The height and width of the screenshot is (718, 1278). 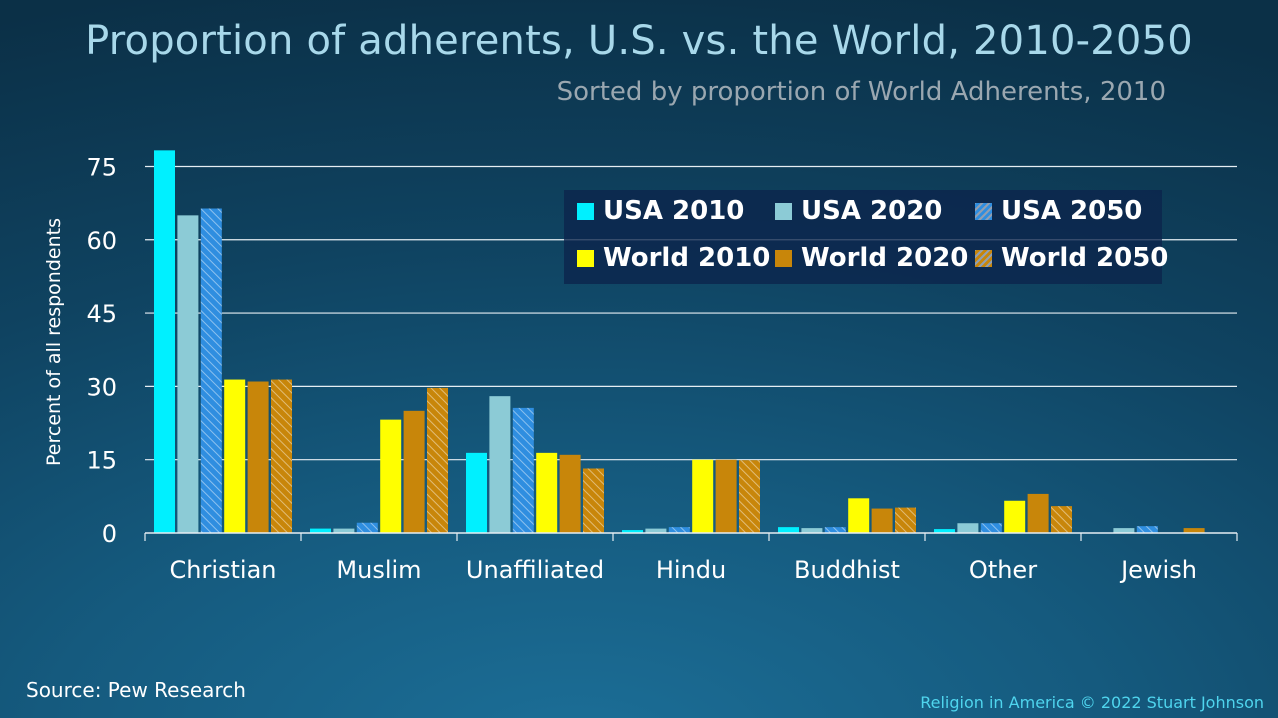 I want to click on y-axis-label: Percent of all respondents, so click(x=54, y=342).